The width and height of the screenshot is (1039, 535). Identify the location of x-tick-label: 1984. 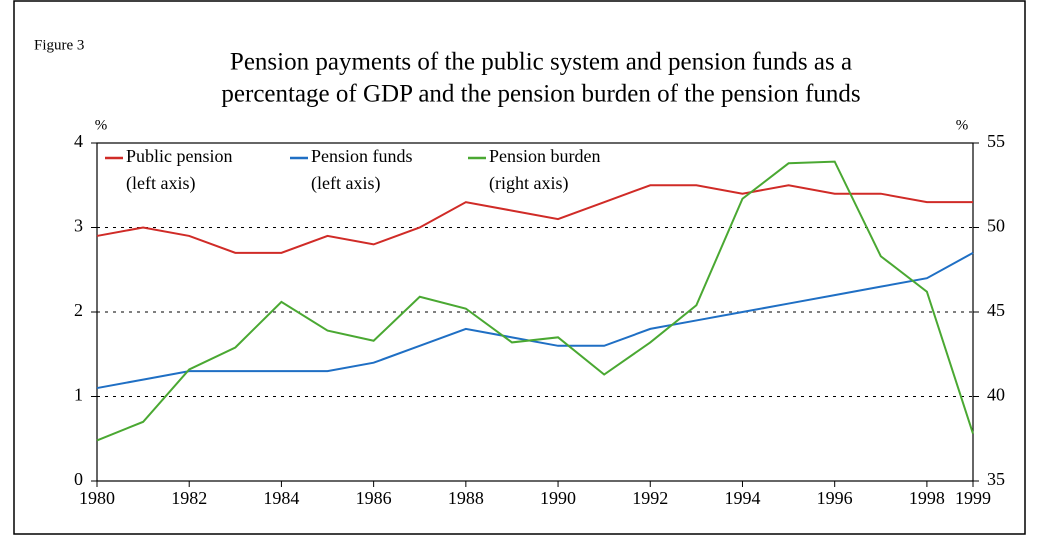
(281, 498).